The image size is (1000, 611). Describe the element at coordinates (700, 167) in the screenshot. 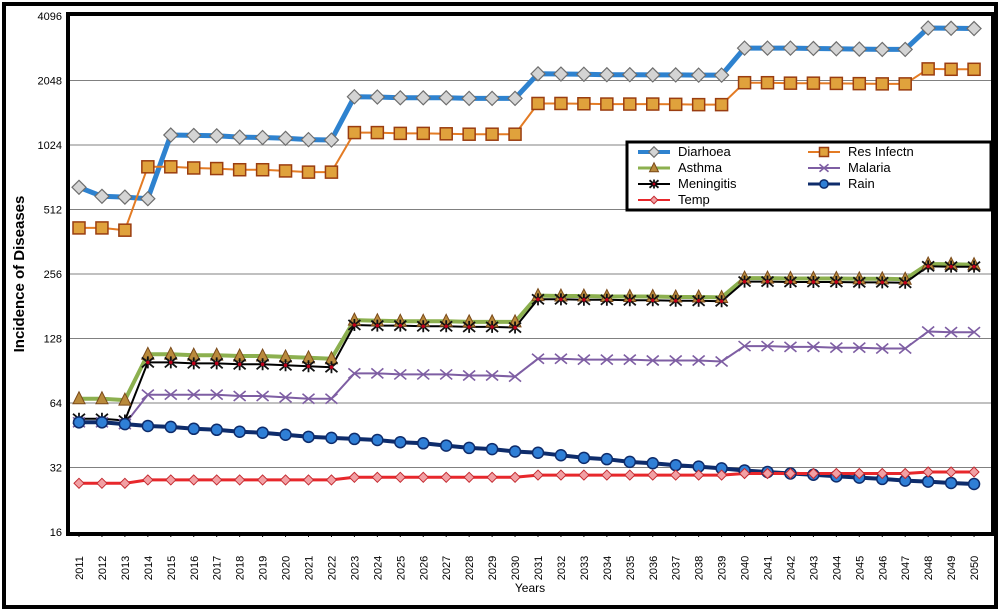

I see `legend-label: Asthma` at that location.